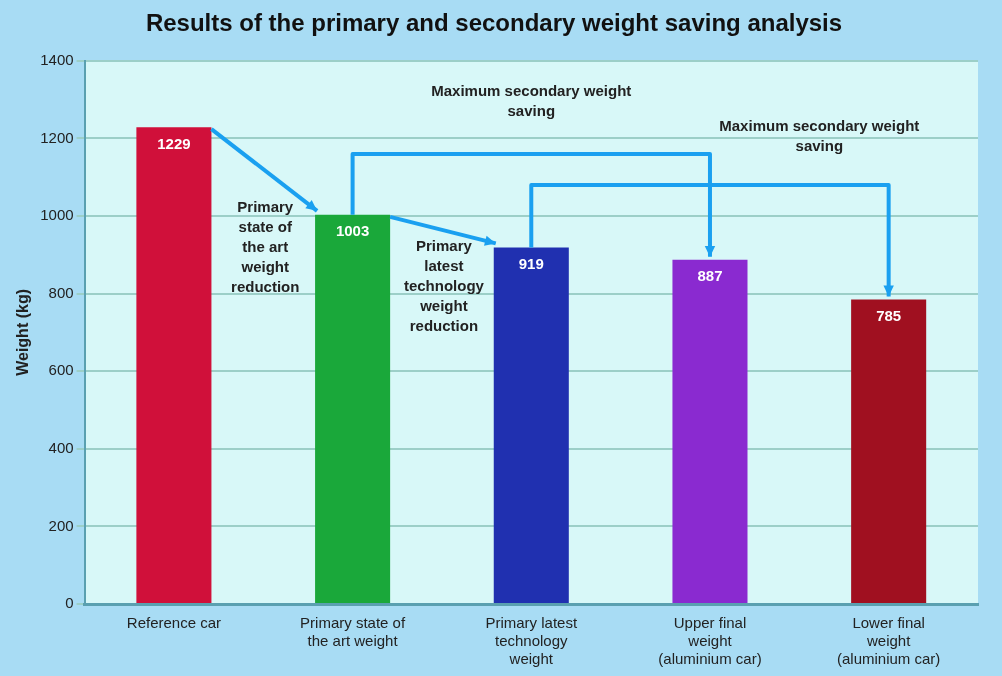 The height and width of the screenshot is (676, 1002). Describe the element at coordinates (710, 641) in the screenshot. I see `x-tick-label: Upper final weight (aluminium car)` at that location.